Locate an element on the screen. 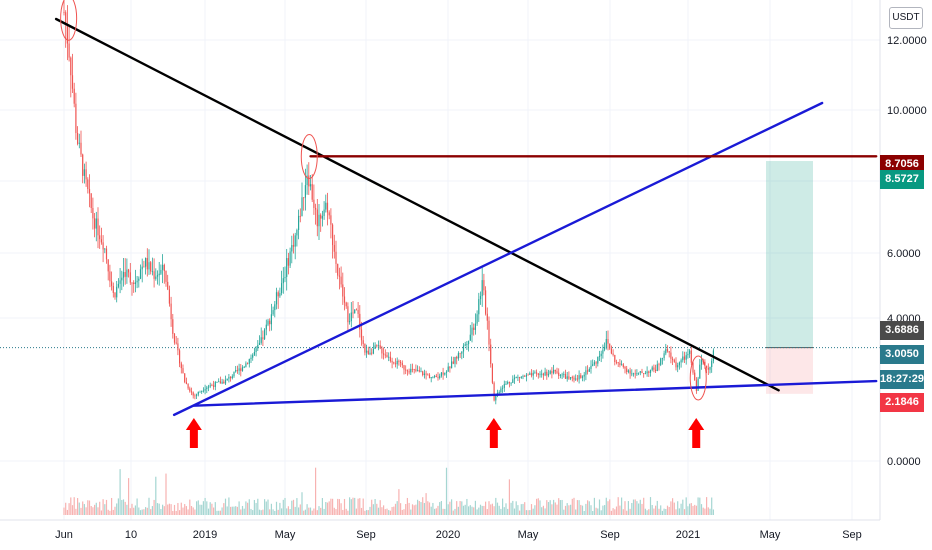 The image size is (932, 550). currency-label: USDT is located at coordinates (906, 18).